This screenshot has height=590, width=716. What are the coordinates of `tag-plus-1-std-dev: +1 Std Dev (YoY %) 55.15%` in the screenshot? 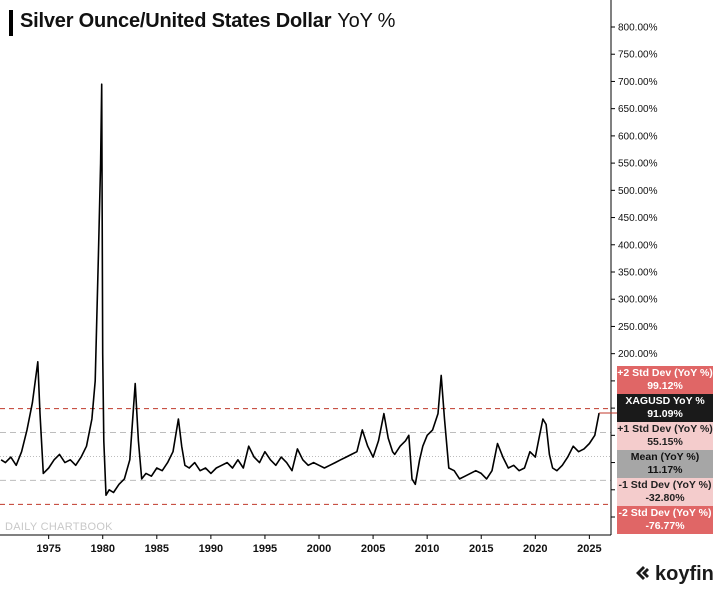 It's located at (665, 436).